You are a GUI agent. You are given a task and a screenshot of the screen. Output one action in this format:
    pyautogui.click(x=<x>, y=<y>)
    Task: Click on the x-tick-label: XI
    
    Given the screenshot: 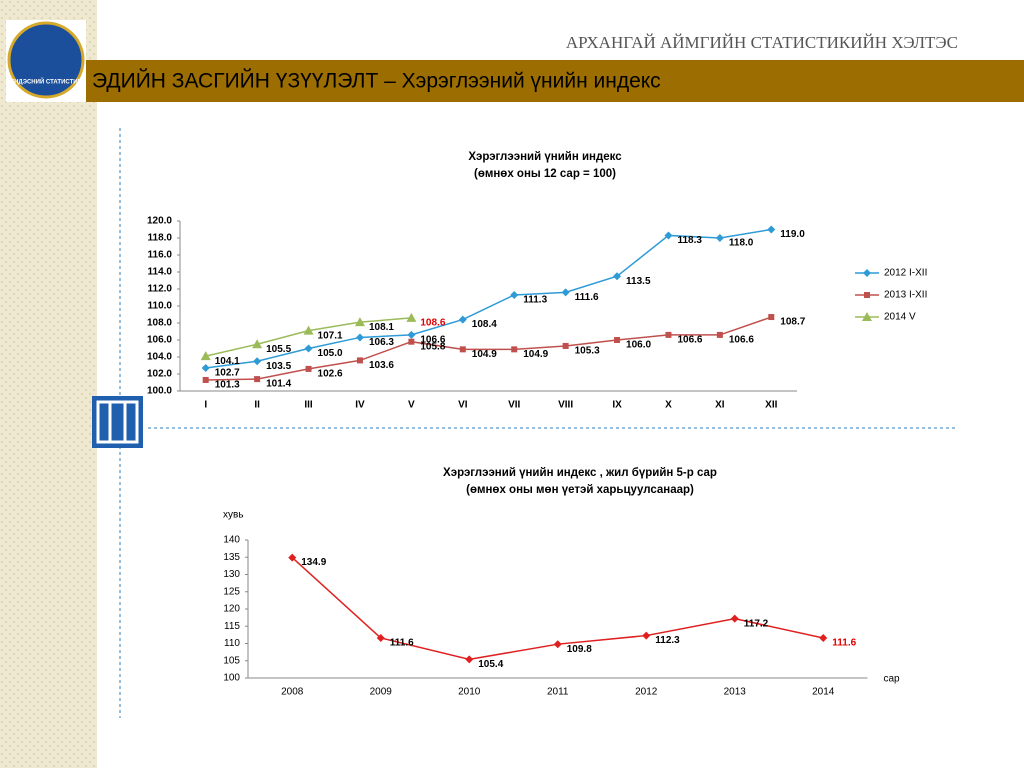 What is the action you would take?
    pyautogui.click(x=720, y=405)
    